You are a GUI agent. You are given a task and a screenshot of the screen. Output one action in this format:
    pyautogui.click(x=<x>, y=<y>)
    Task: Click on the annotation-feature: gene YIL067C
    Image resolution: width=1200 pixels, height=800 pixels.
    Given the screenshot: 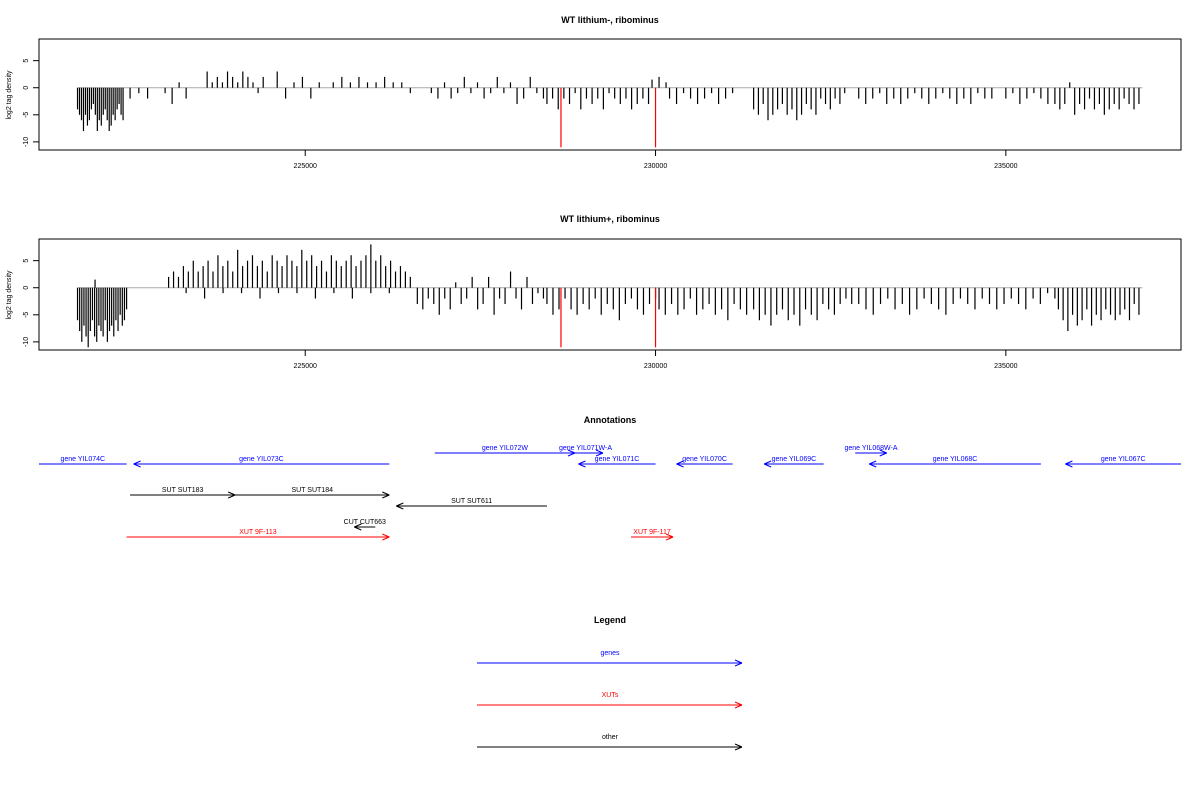 What is the action you would take?
    pyautogui.click(x=1123, y=462)
    